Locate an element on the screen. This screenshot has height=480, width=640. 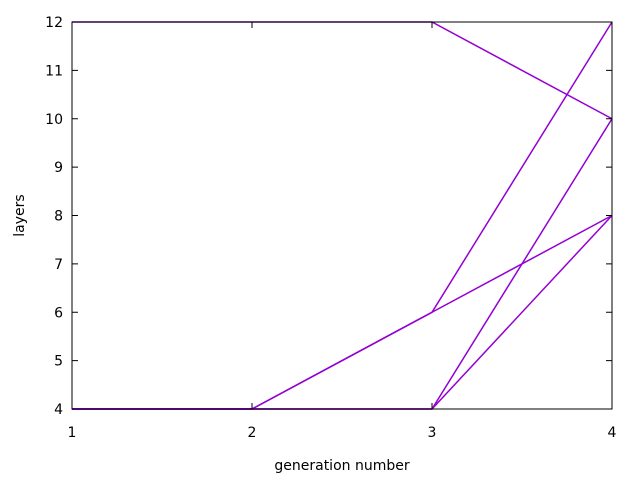
y-tick-label: 7 is located at coordinates (58, 265).